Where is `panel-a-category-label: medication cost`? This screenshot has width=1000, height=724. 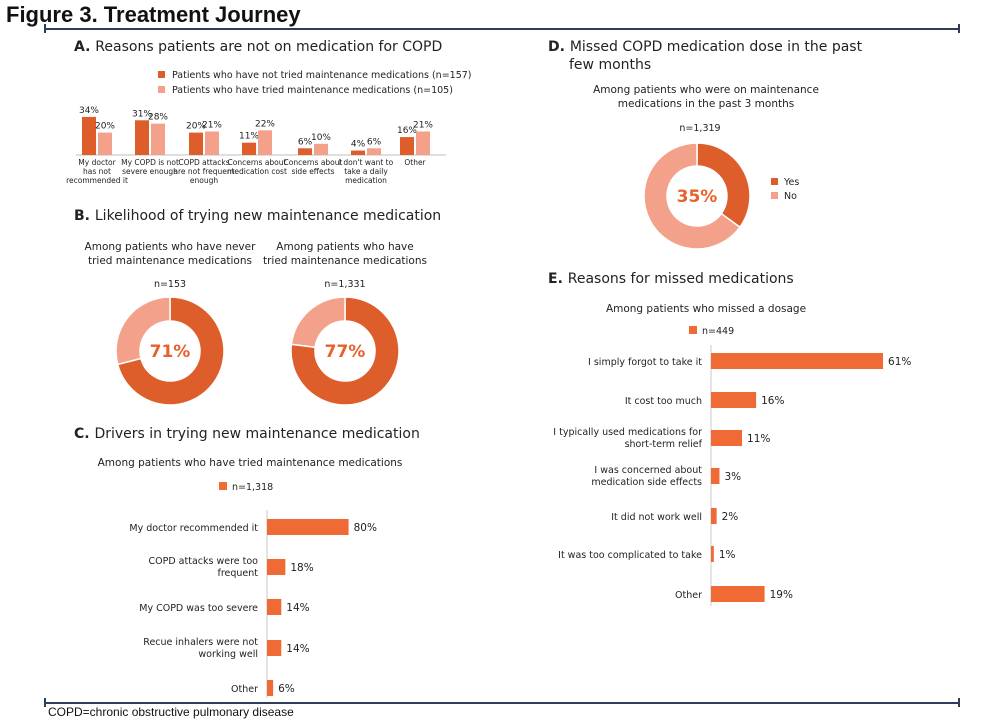 panel-a-category-label: medication cost is located at coordinates (257, 171).